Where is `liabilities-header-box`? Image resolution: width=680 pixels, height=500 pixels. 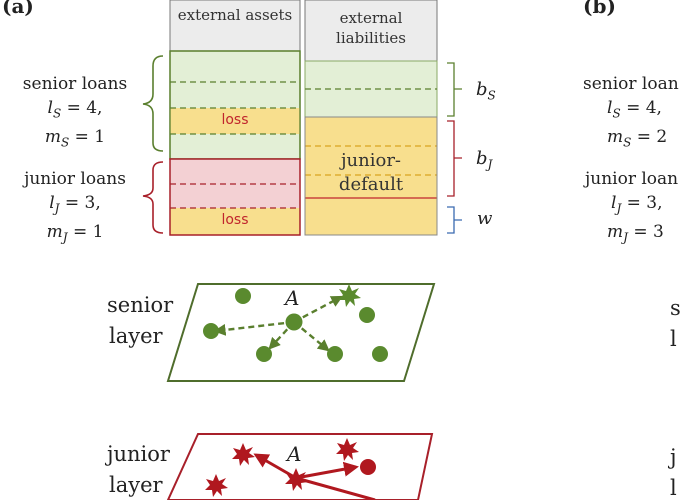 liabilities-header-box is located at coordinates (371, 31).